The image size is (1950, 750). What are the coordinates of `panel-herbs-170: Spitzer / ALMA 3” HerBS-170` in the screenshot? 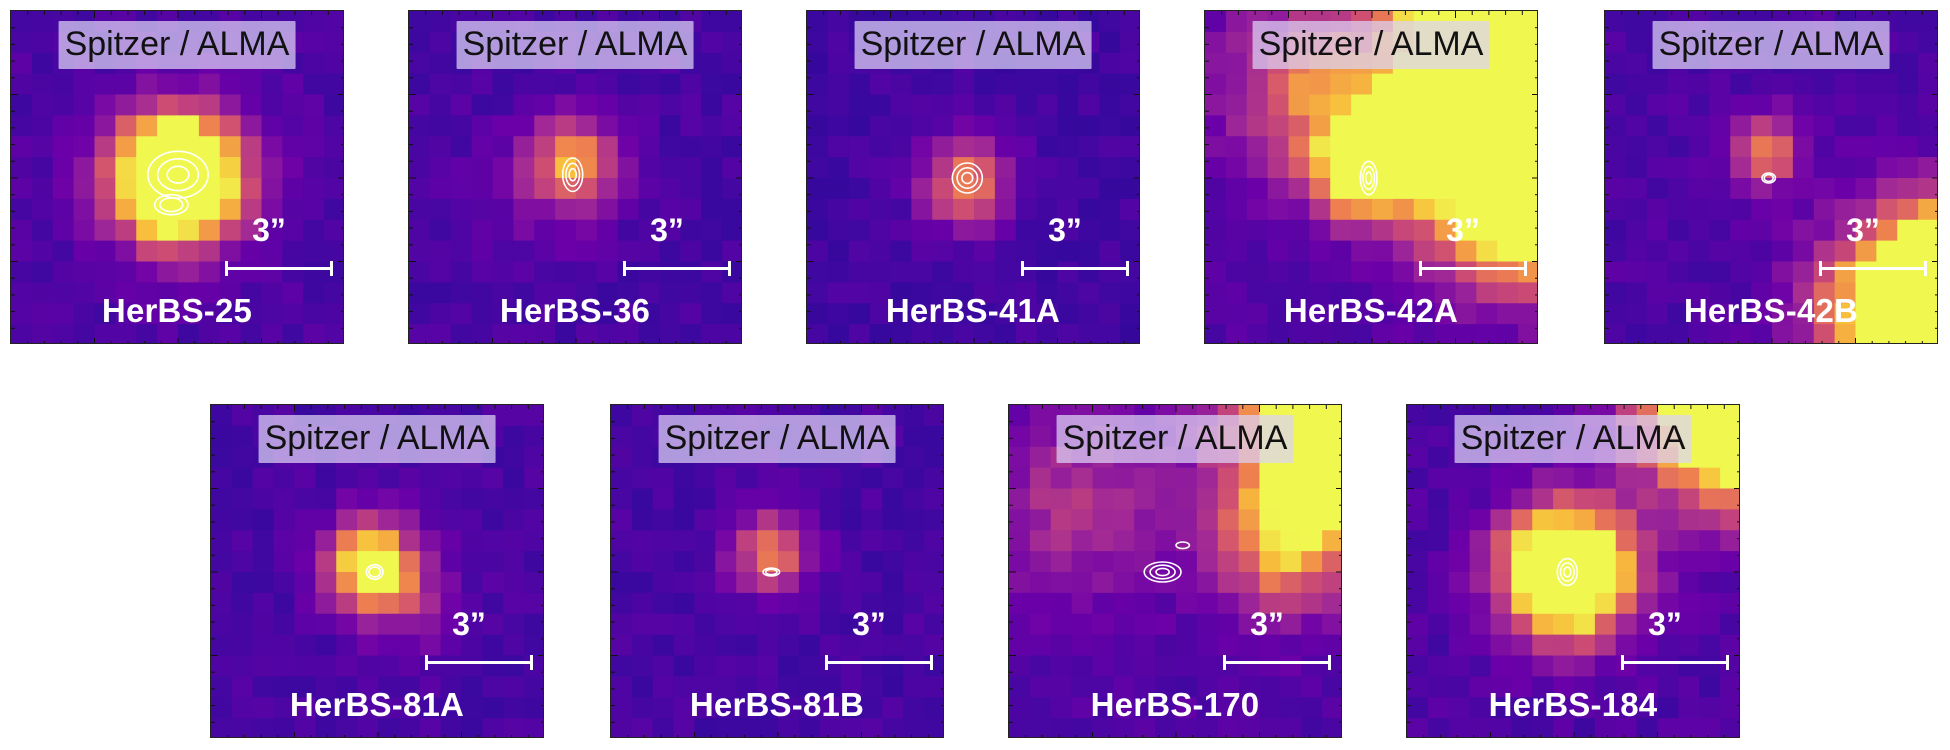 It's located at (1175, 571).